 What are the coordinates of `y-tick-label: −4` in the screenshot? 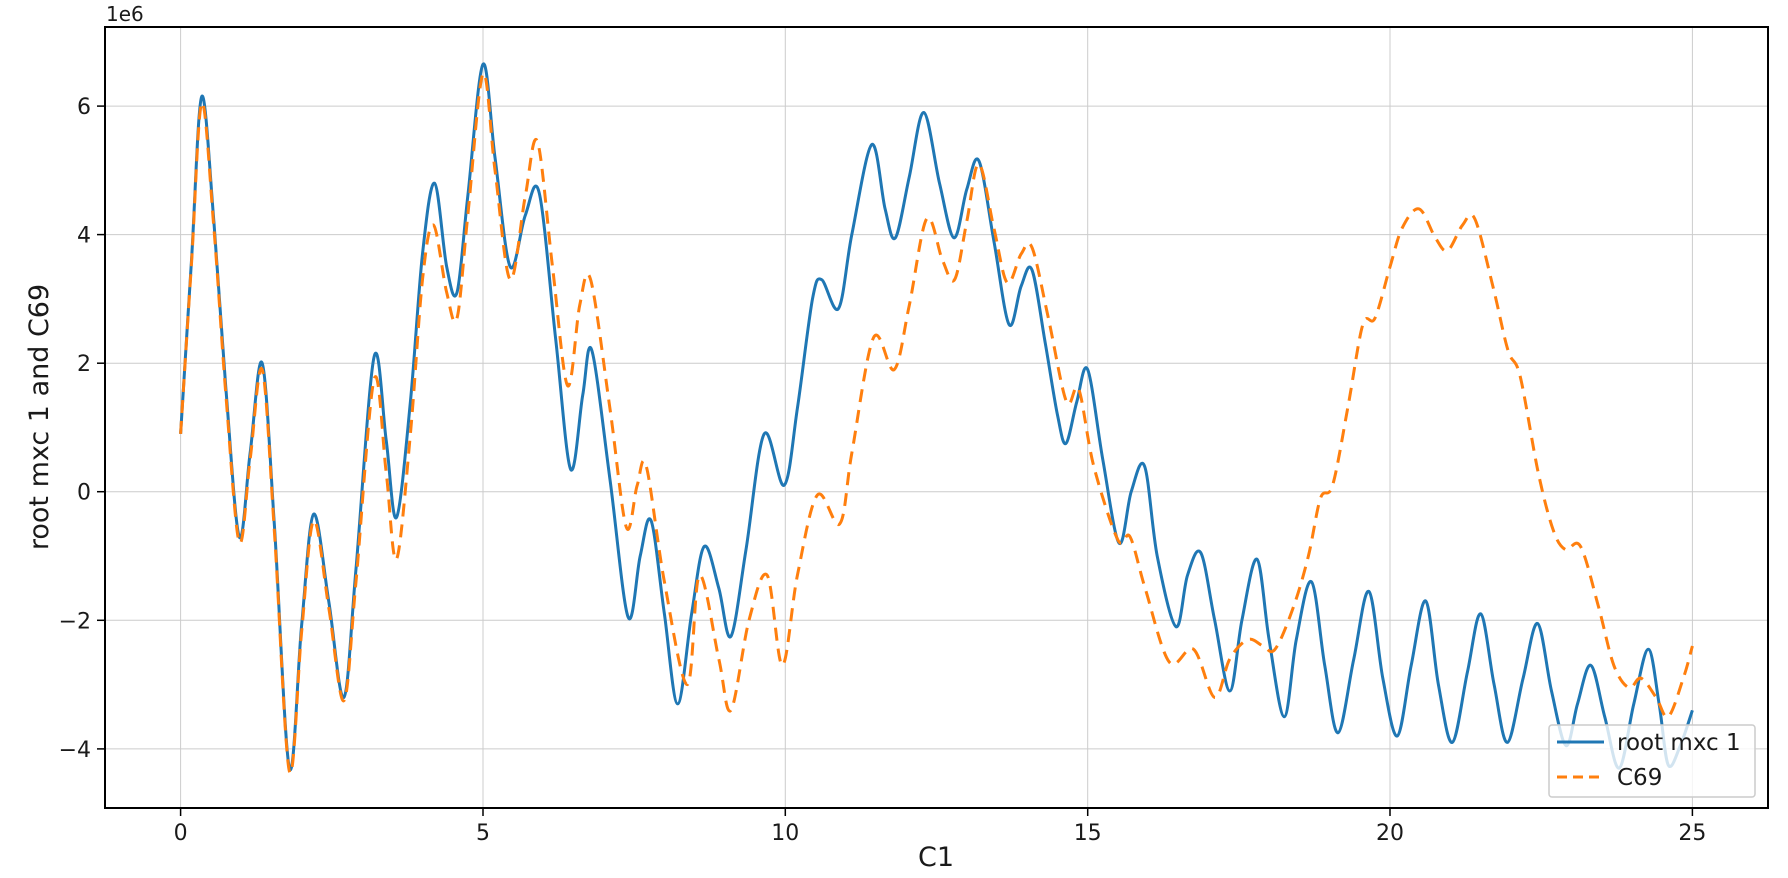 It's located at (75, 750).